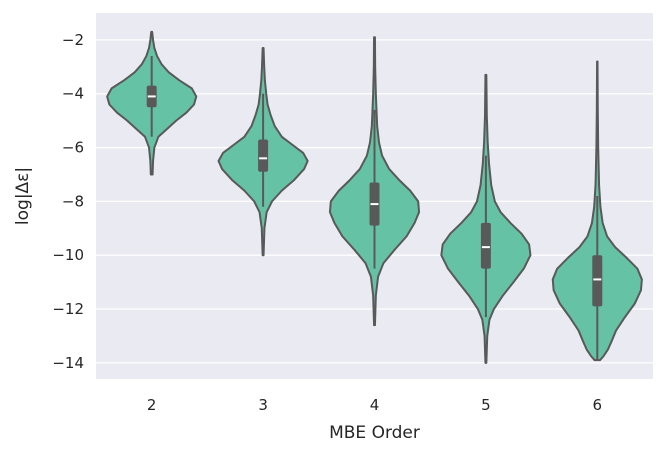 Image resolution: width=664 pixels, height=453 pixels. Describe the element at coordinates (598, 405) in the screenshot. I see `x-tick-label: 6` at that location.